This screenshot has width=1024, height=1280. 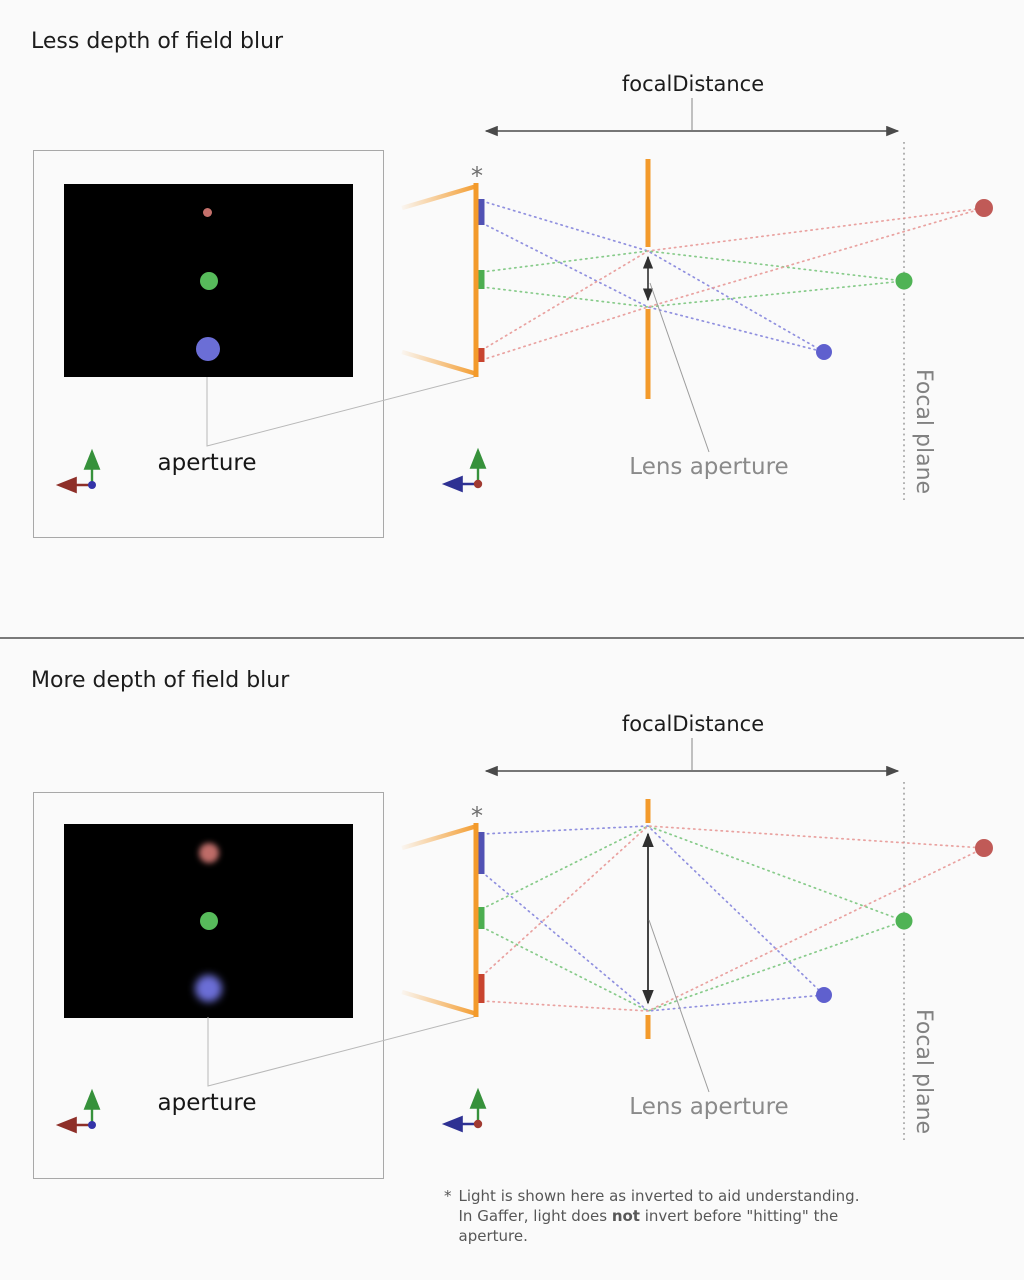 What do you see at coordinates (739, 1216) in the screenshot?
I see `footnote-line2-end: invert before "hitting" the` at bounding box center [739, 1216].